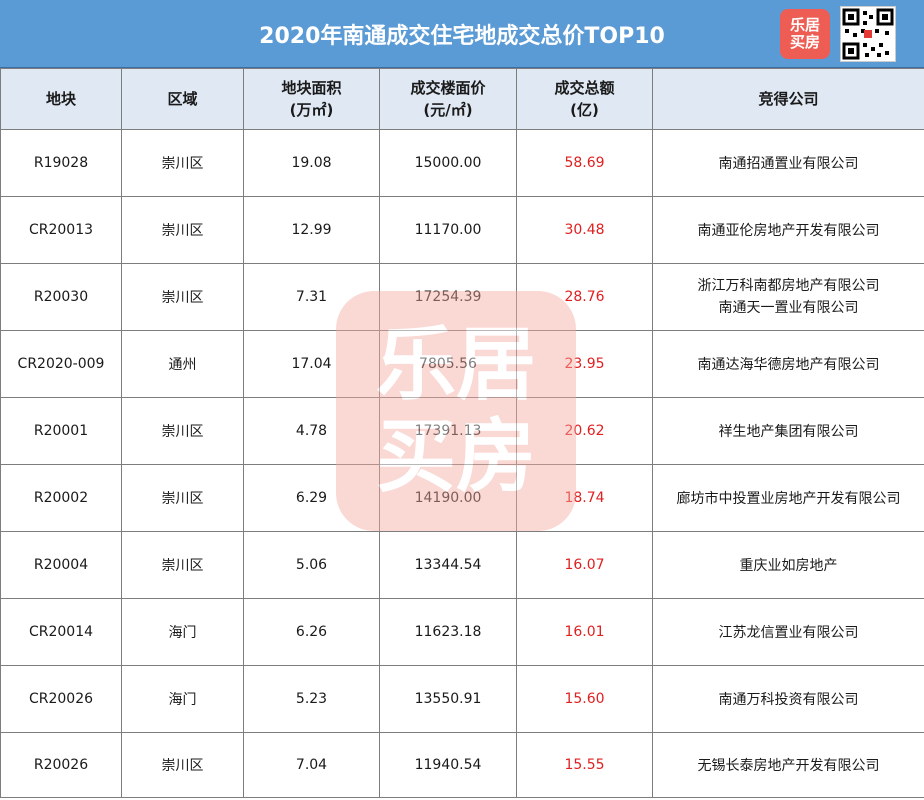  Describe the element at coordinates (788, 565) in the screenshot. I see `cell-company: 重庆业如房地产` at that location.